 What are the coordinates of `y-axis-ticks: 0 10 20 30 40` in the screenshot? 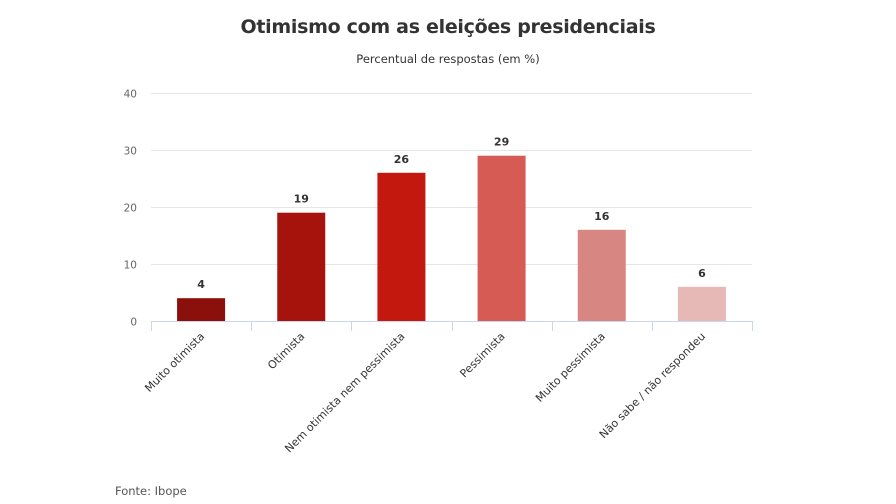 It's located at (130, 209).